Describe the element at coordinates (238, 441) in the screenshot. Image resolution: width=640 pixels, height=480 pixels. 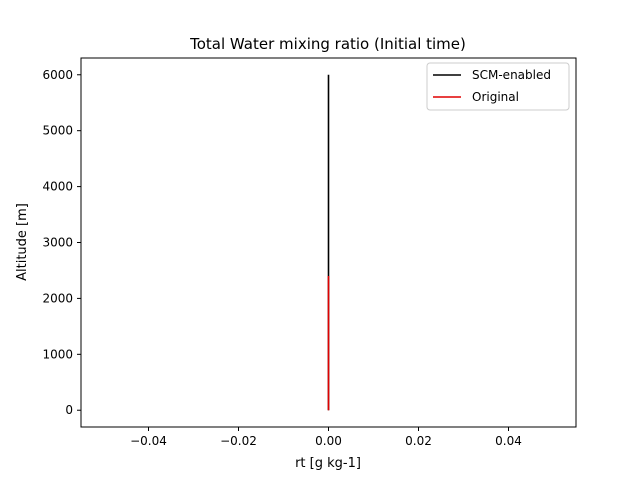
I see `x-tick-label: −0.02` at that location.